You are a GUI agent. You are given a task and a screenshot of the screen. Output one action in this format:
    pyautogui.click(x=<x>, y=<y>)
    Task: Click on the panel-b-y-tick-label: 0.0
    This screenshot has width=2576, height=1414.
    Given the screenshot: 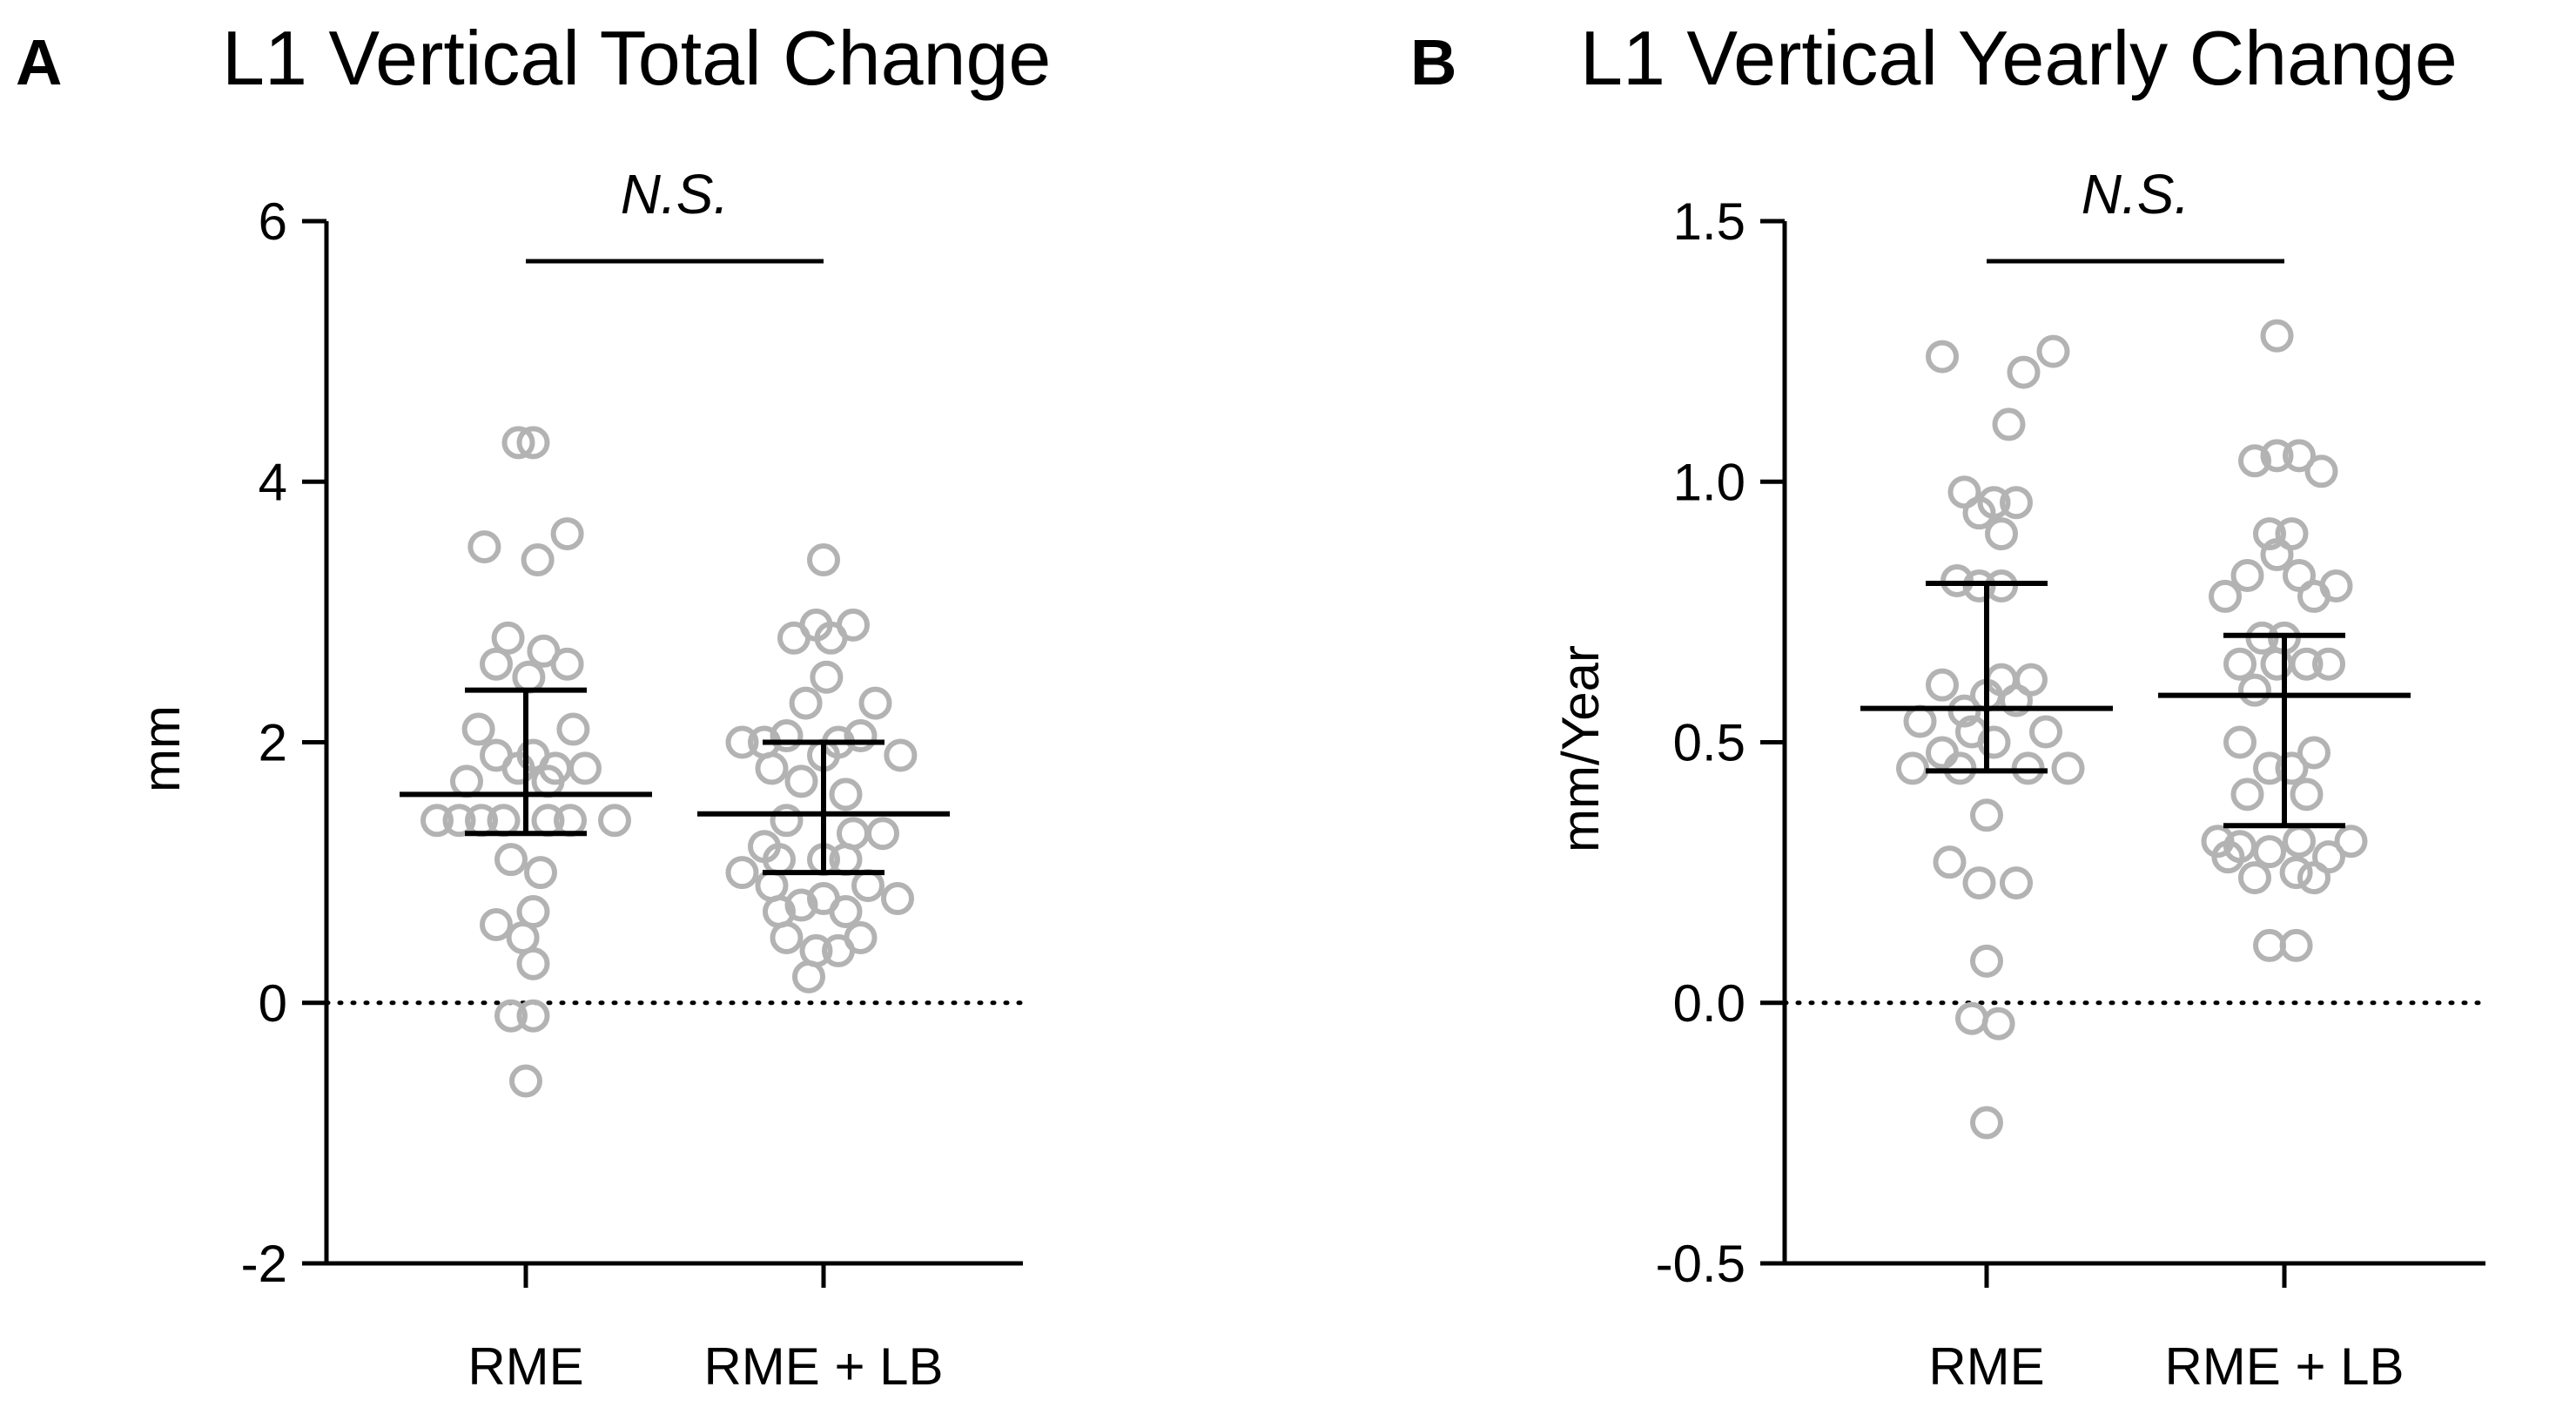 What is the action you would take?
    pyautogui.click(x=1709, y=1003)
    